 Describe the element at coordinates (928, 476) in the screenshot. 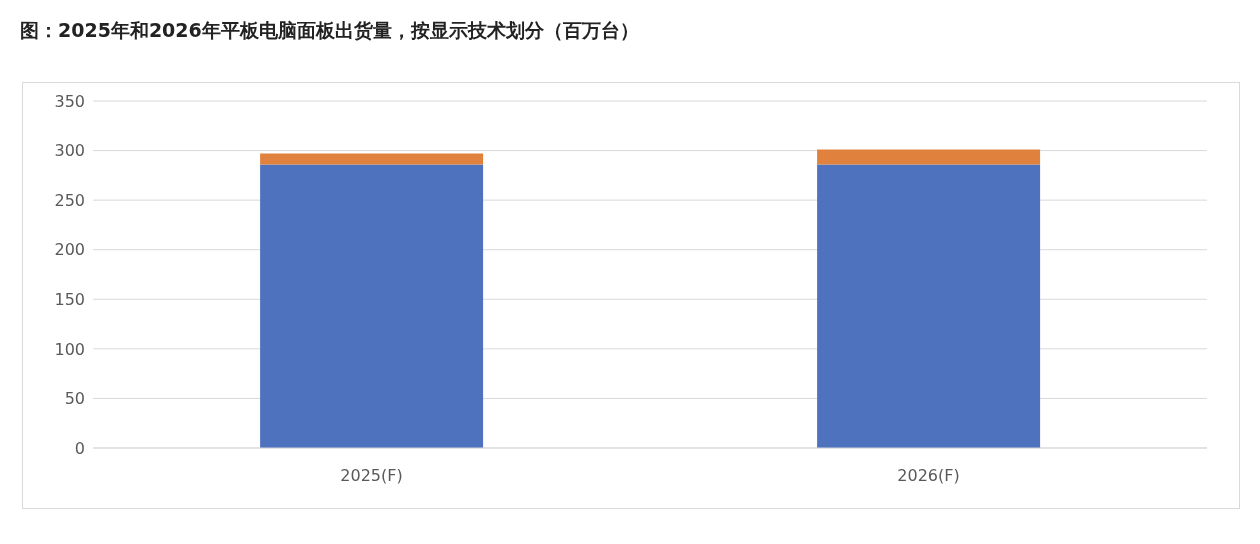

I see `x-tick-label: 2026(F)` at that location.